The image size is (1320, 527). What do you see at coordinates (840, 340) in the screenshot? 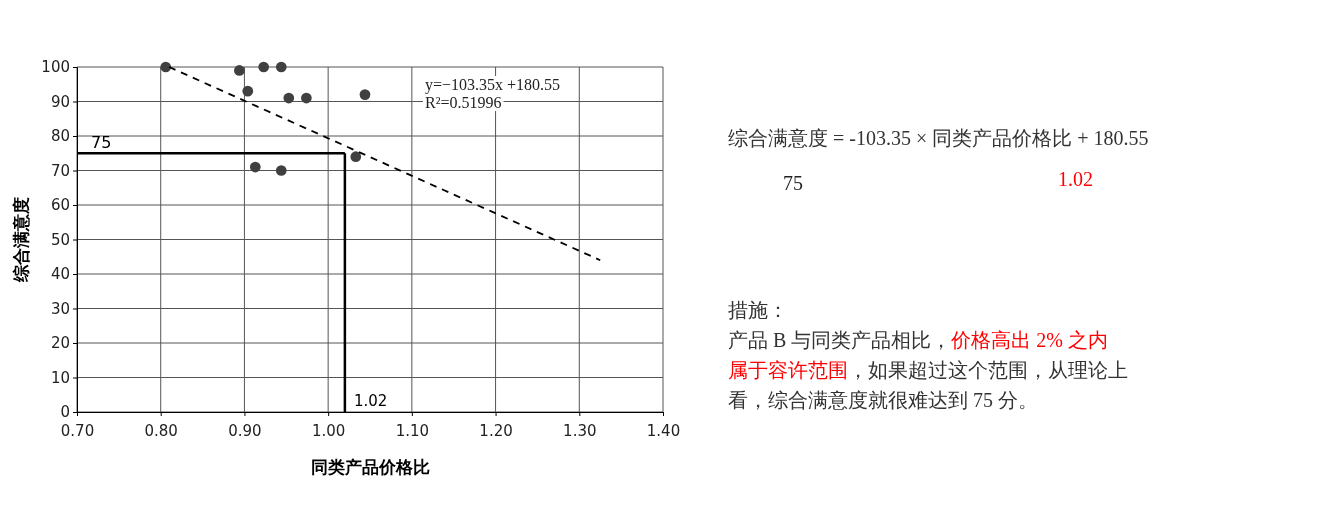
I see `text: 产品 B 与同类产品相比，` at bounding box center [840, 340].